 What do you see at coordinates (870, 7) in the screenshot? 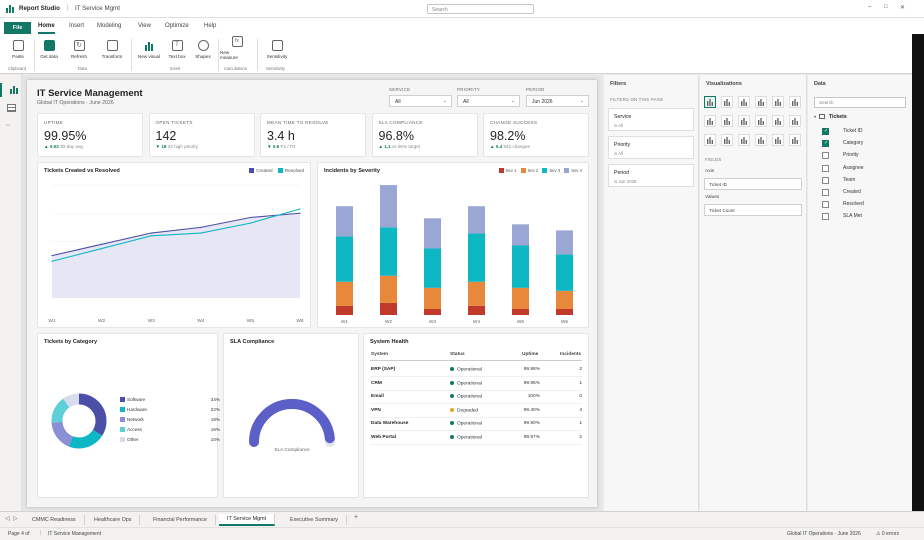
I see `minimize-button: –` at bounding box center [870, 7].